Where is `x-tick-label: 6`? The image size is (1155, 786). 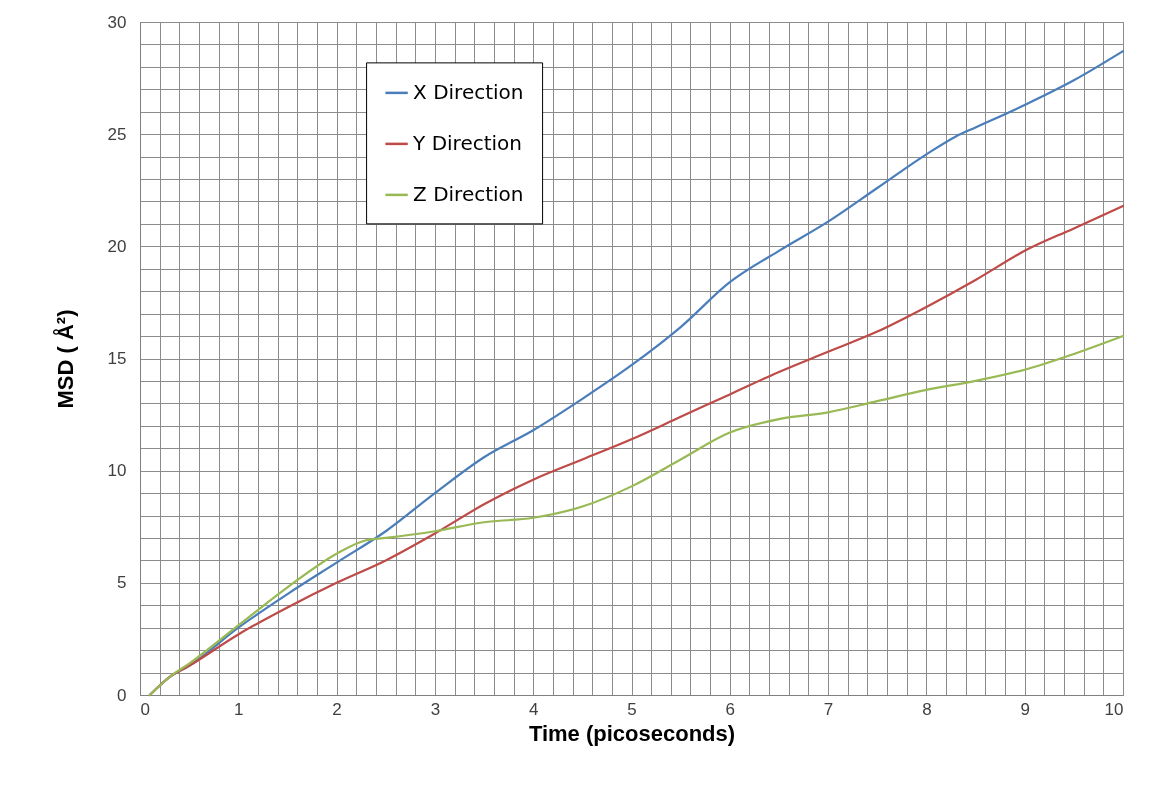 x-tick-label: 6 is located at coordinates (730, 709).